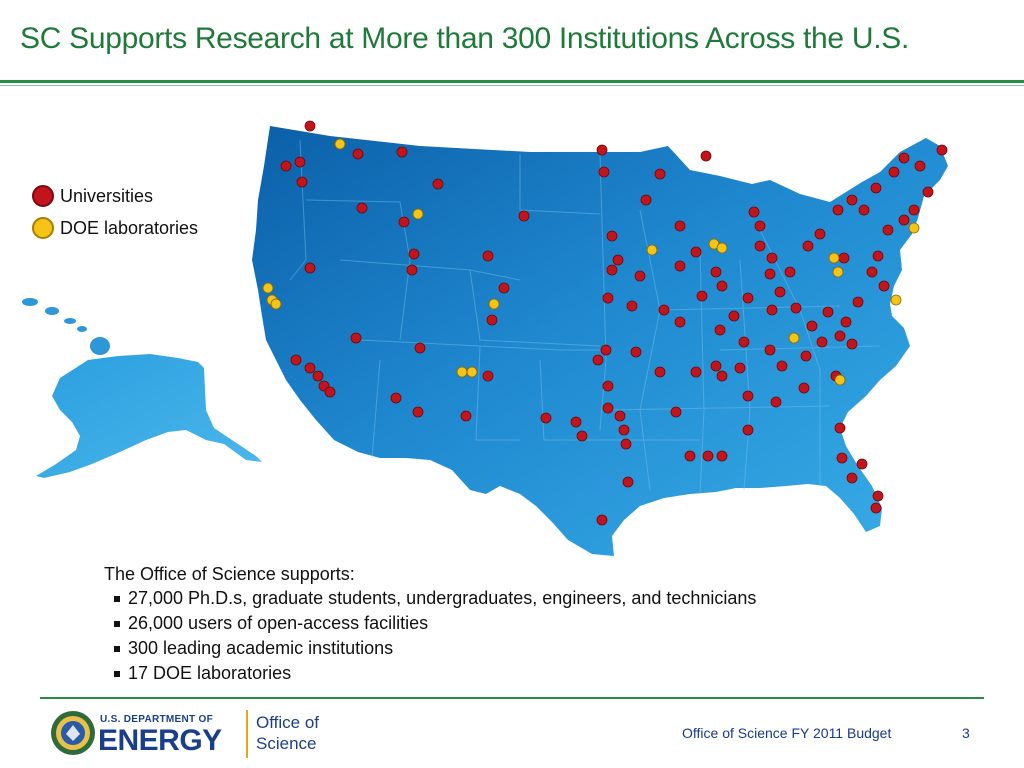  Describe the element at coordinates (73, 733) in the screenshot. I see `doe-seal-icon` at that location.